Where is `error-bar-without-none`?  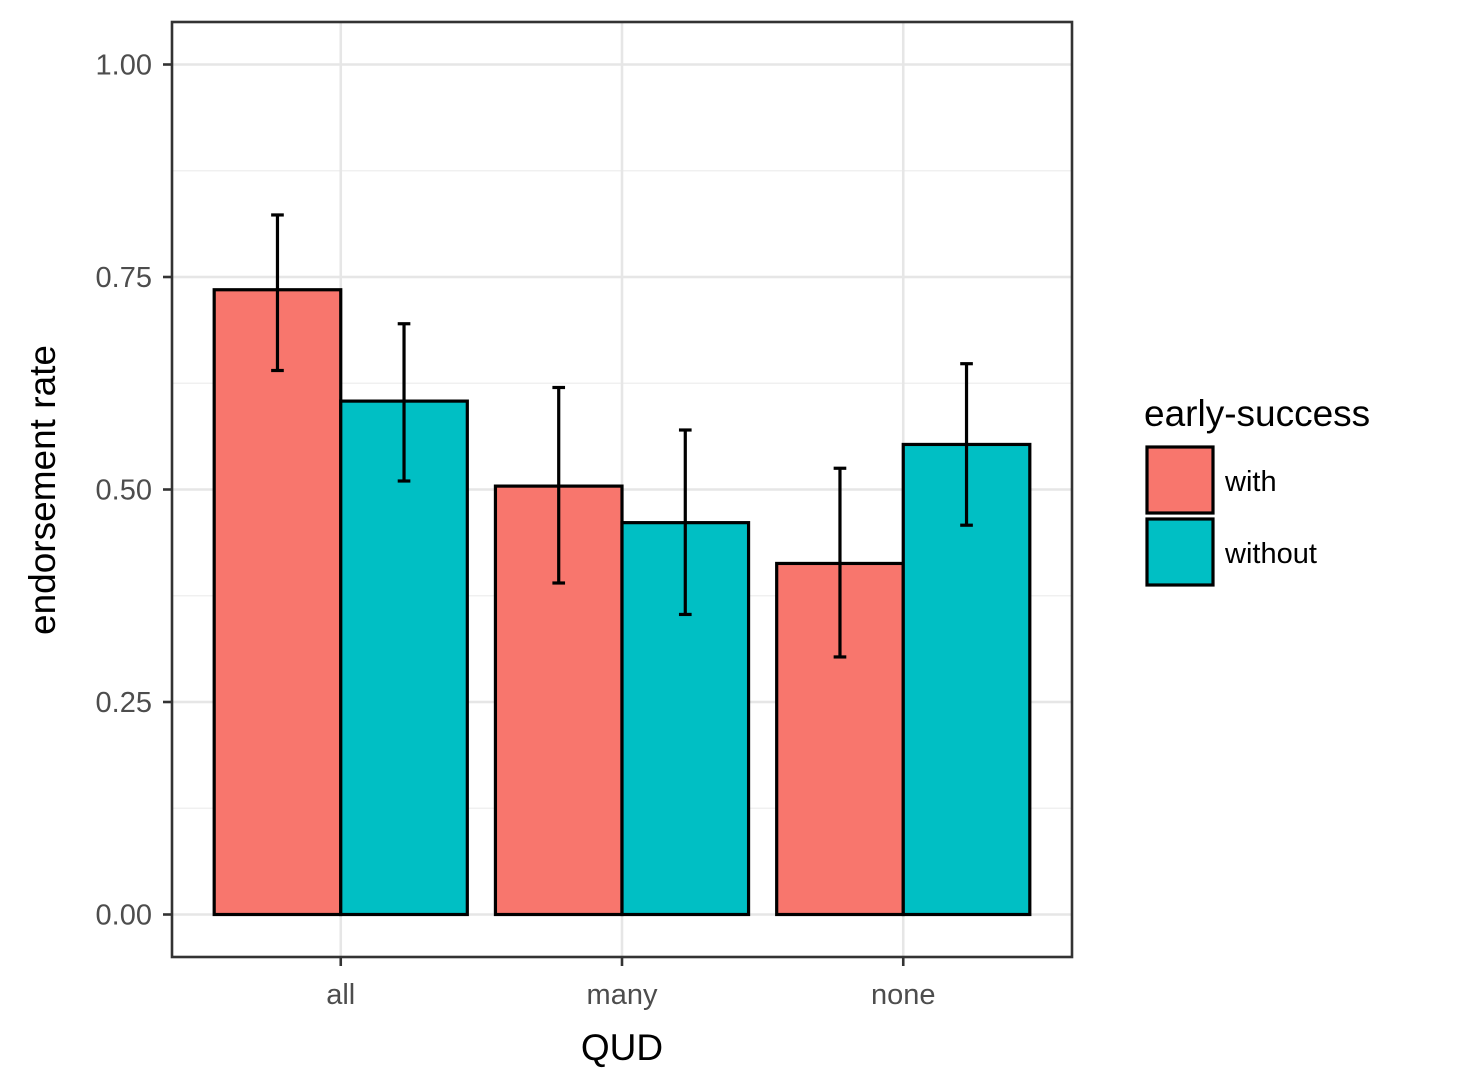 error-bar-without-none is located at coordinates (966, 444).